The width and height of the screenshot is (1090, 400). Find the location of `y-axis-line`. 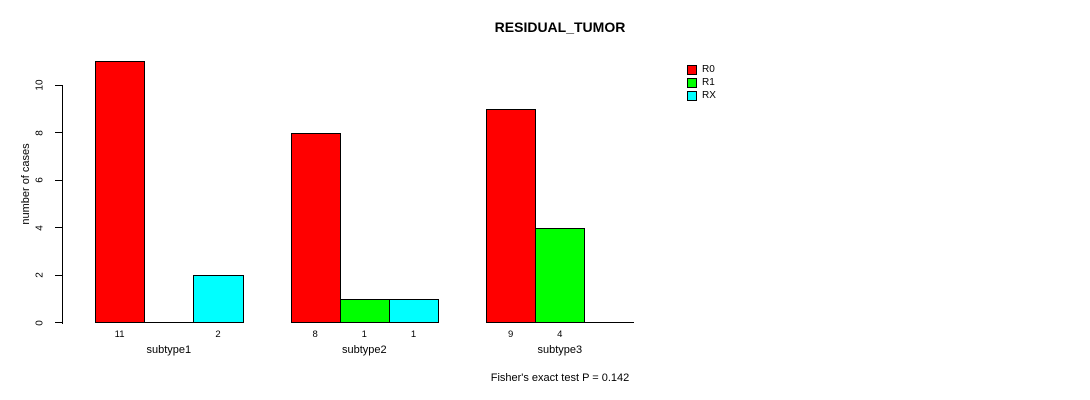

y-axis-line is located at coordinates (62, 204).